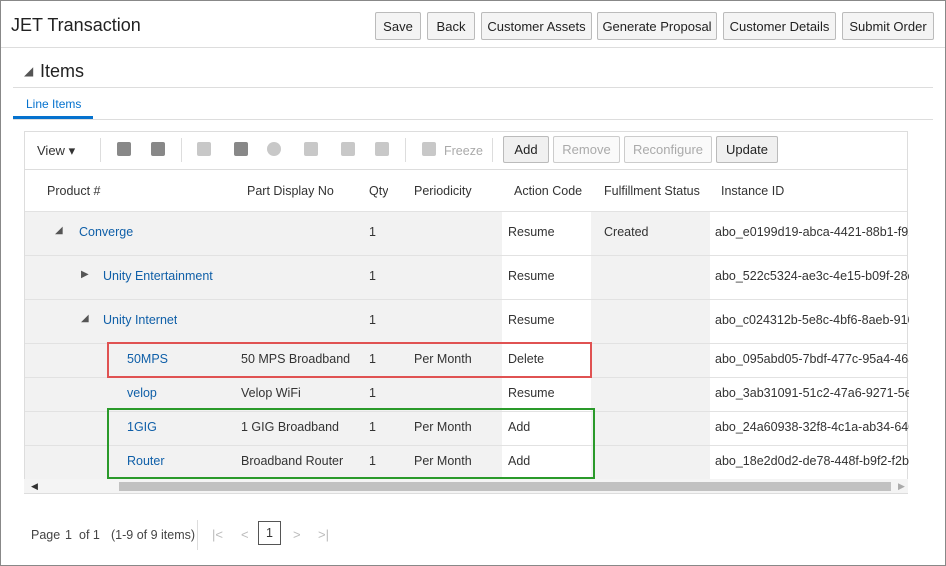  Describe the element at coordinates (46, 535) in the screenshot. I see `page-label: Page` at that location.